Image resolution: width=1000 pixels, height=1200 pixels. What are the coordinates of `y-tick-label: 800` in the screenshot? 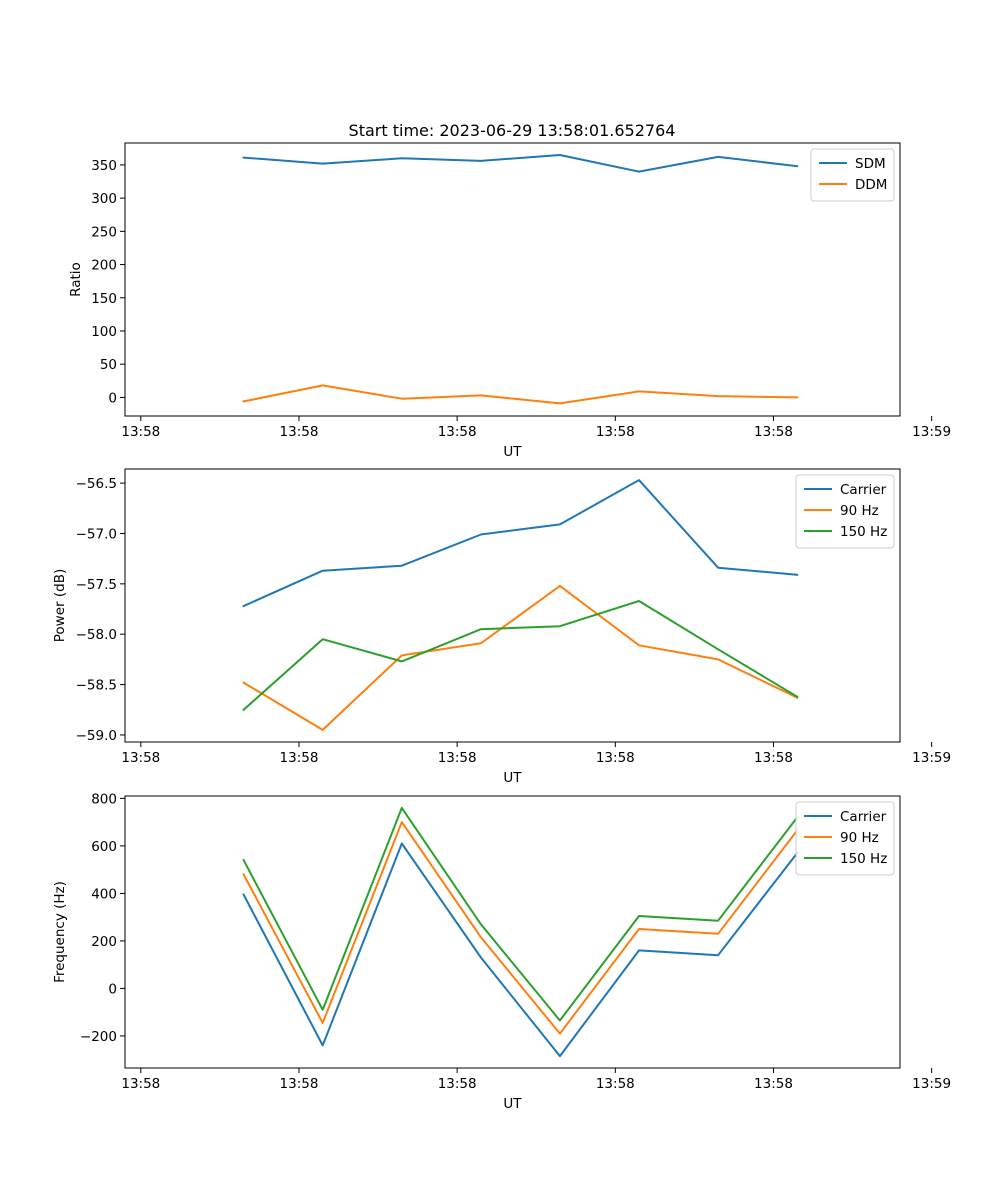 It's located at (104, 799).